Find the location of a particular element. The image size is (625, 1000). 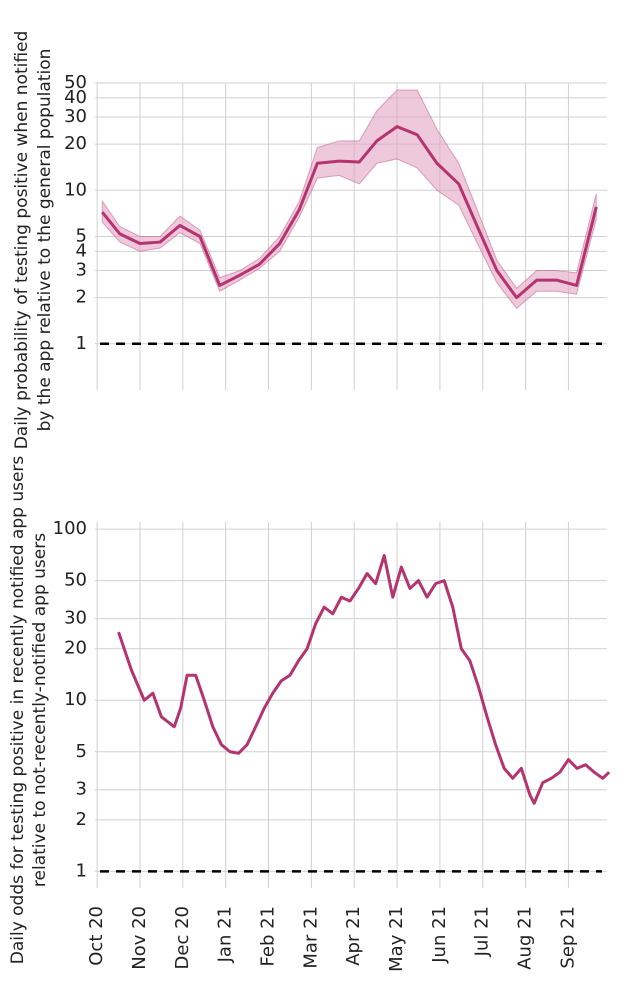

x-tick-label: Mar 21 is located at coordinates (310, 937).